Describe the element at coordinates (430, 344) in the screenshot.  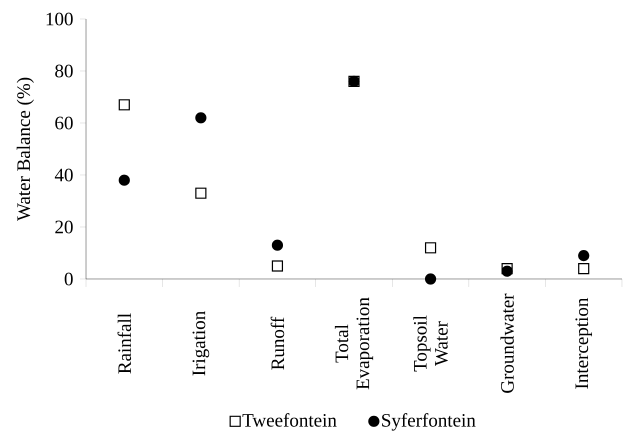
I see `x-tick-label: Topsoil Water` at that location.